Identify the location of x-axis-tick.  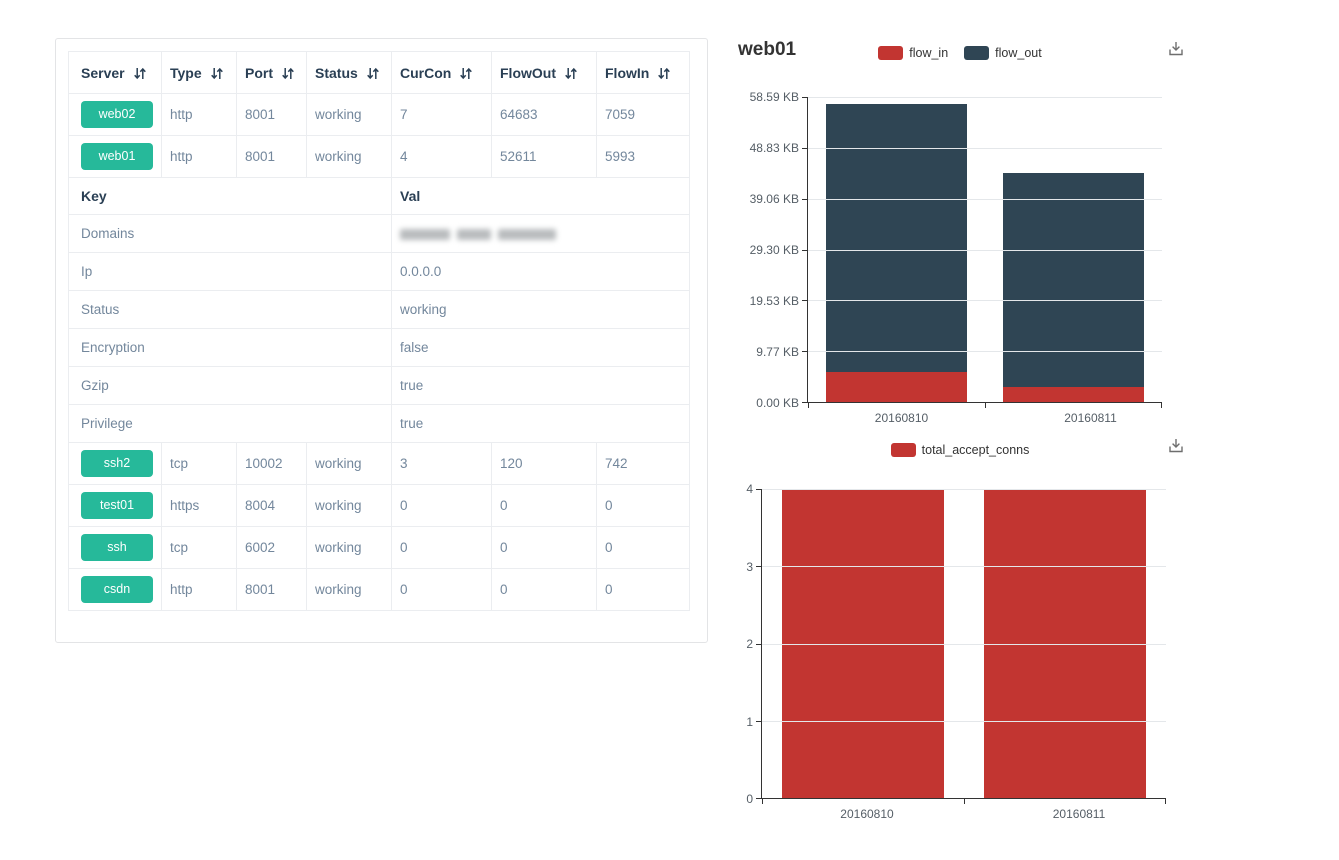
(964, 801).